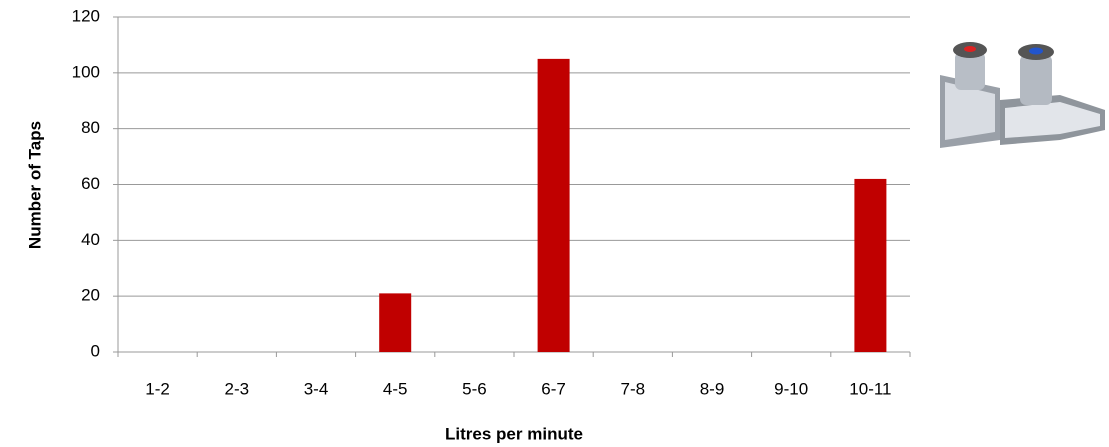  I want to click on y-tick-label: 0, so click(95, 350).